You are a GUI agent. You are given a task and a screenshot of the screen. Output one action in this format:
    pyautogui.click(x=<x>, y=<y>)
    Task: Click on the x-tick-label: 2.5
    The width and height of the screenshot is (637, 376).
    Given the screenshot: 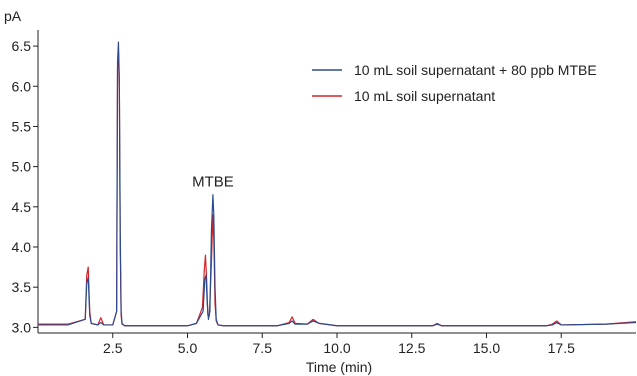 What is the action you would take?
    pyautogui.click(x=113, y=348)
    